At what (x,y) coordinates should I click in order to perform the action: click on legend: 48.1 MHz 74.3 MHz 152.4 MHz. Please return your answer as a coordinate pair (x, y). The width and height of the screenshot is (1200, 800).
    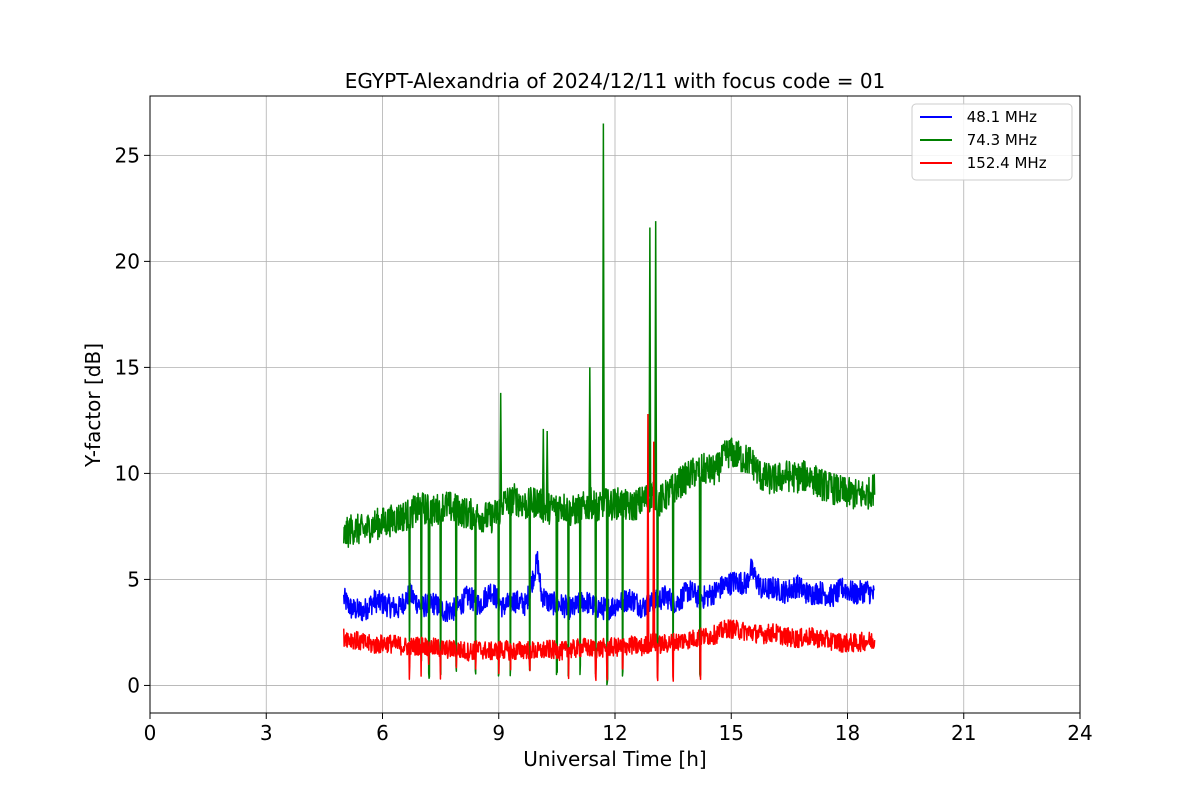
    Looking at the image, I should click on (992, 142).